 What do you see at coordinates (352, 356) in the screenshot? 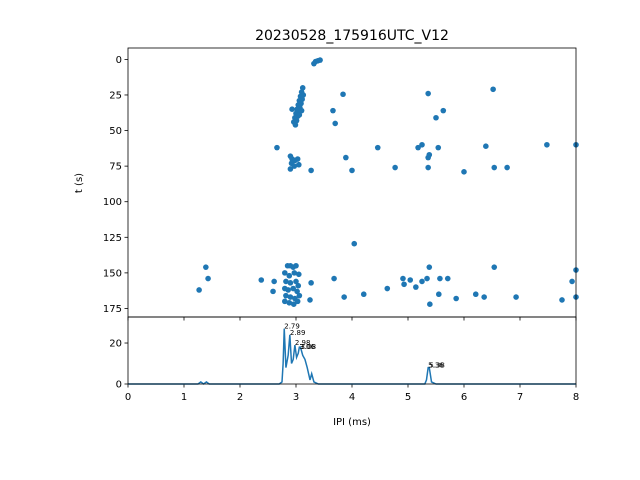
I see `density-line` at bounding box center [352, 356].